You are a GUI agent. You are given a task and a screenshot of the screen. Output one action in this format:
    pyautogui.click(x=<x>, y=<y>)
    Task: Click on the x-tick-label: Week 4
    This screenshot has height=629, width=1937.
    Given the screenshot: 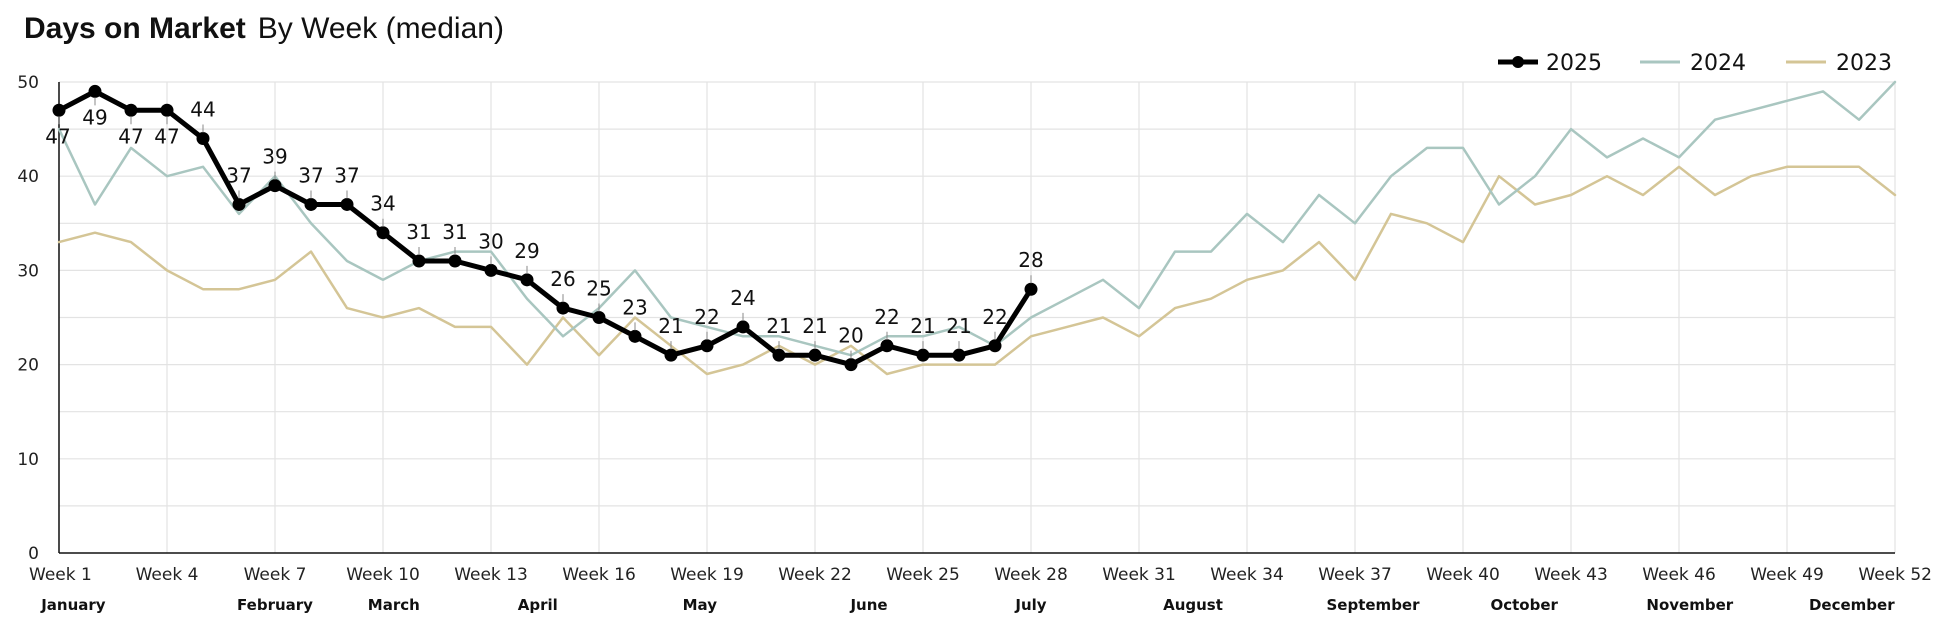 What is the action you would take?
    pyautogui.click(x=167, y=575)
    